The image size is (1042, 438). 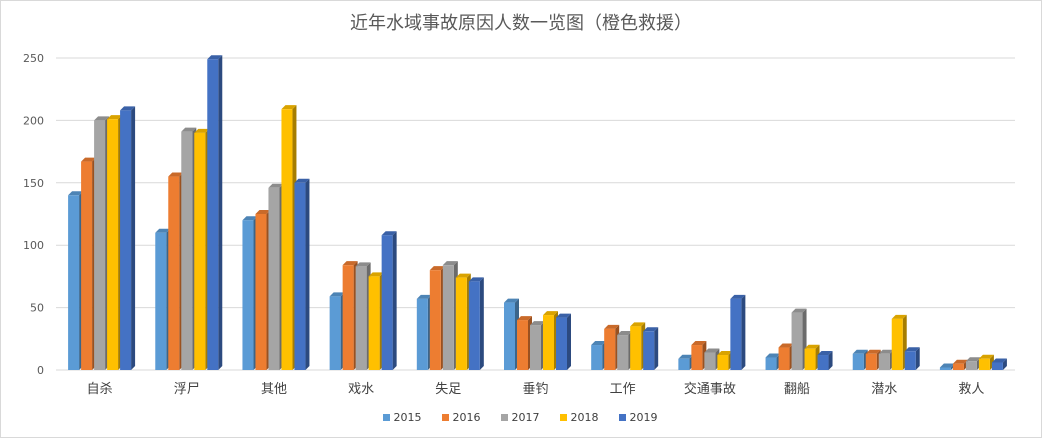 What do you see at coordinates (973, 363) in the screenshot?
I see `bar-救人-2017` at bounding box center [973, 363].